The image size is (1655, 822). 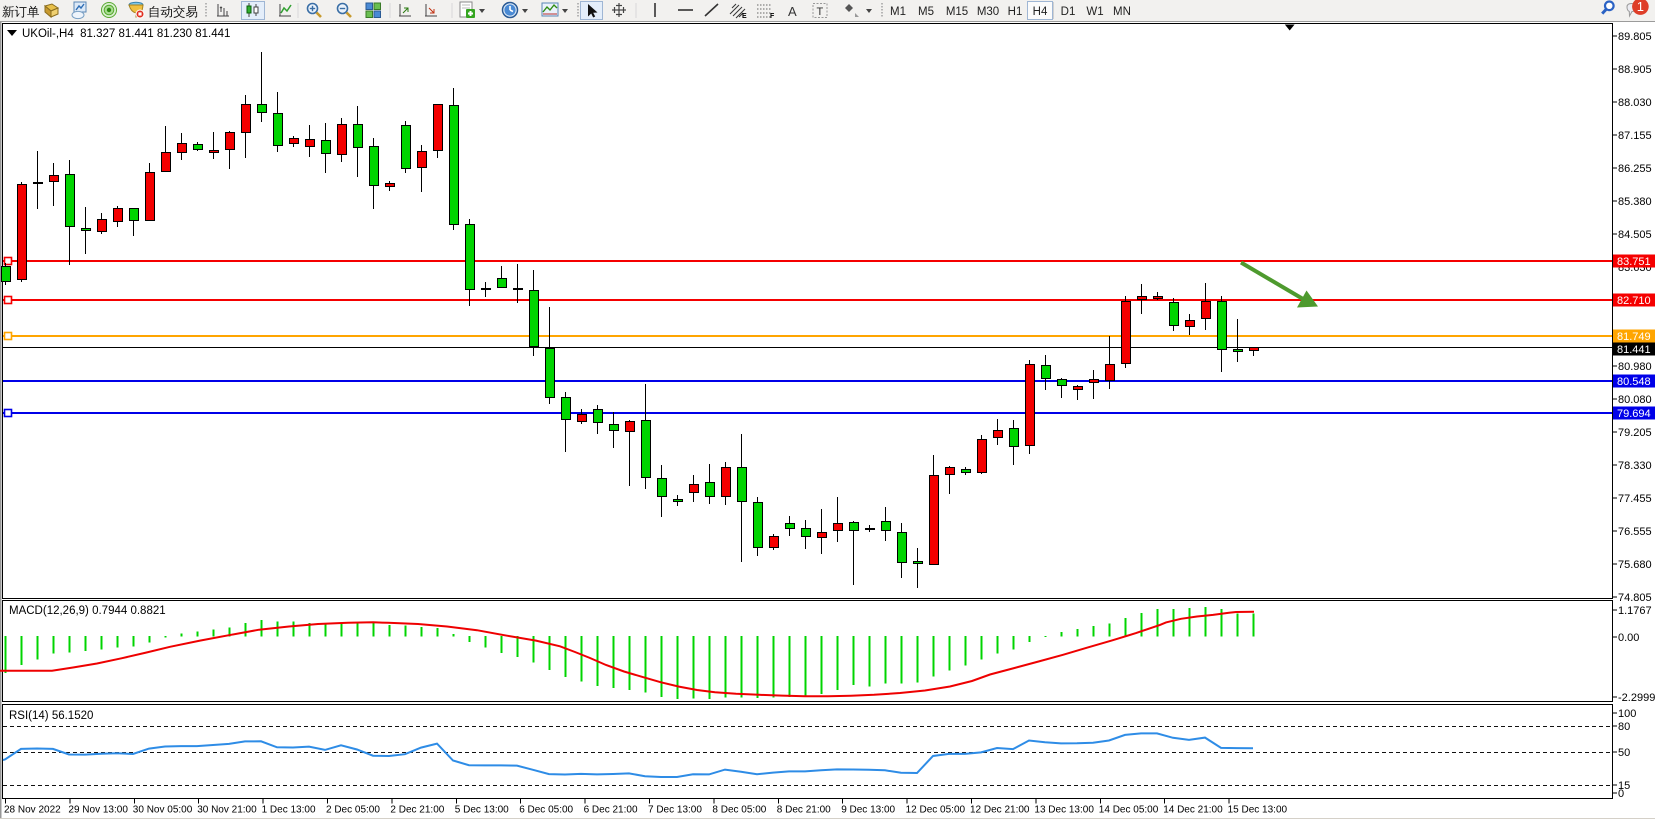 I want to click on svg-text: 30 Nov 21:00, so click(x=227, y=810).